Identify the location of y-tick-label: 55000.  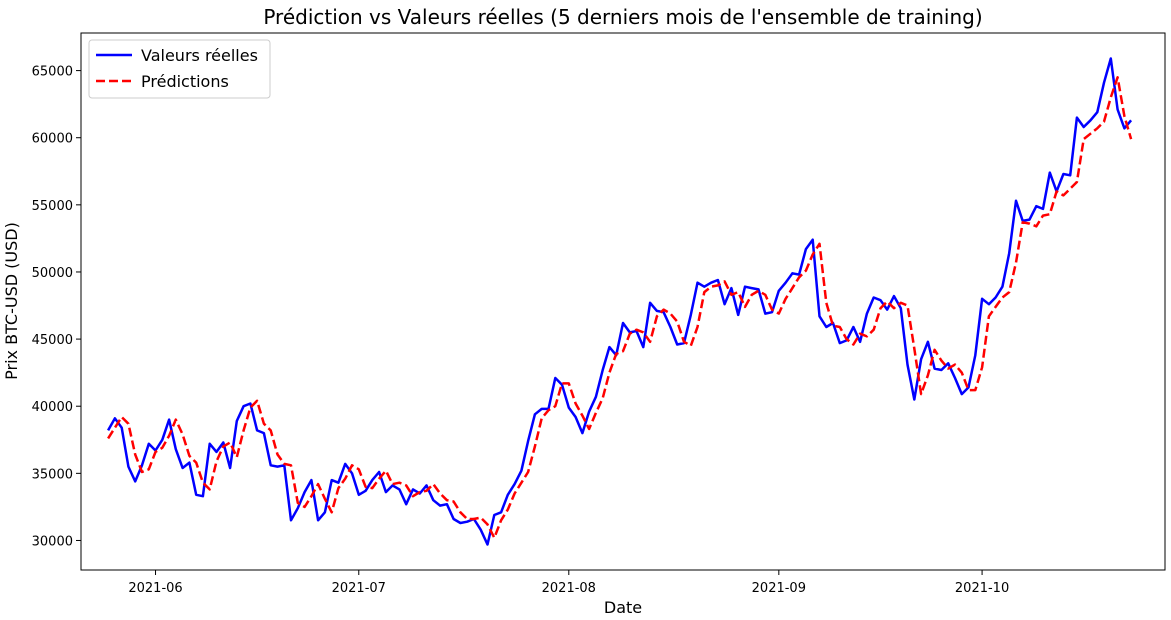
(52, 206).